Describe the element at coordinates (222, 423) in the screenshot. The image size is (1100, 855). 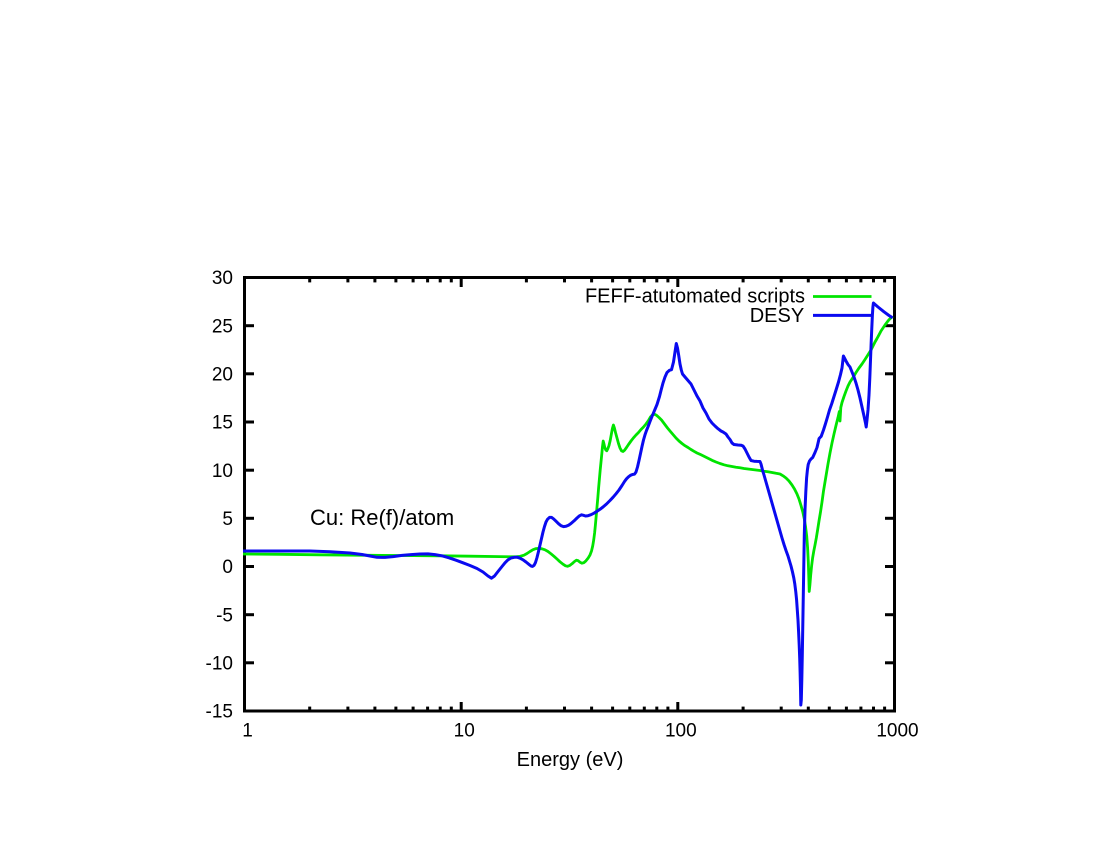
I see `svg-text: 15` at that location.